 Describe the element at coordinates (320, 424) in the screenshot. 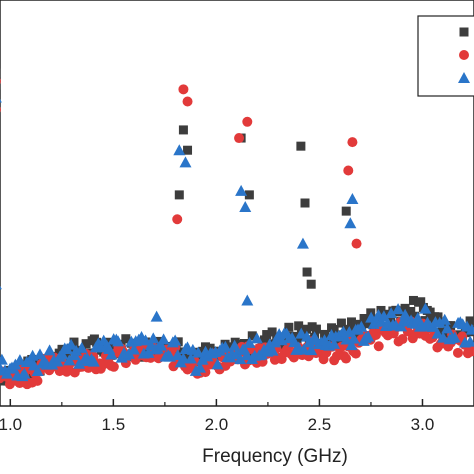

I see `x-tick-label: 2.5` at that location.